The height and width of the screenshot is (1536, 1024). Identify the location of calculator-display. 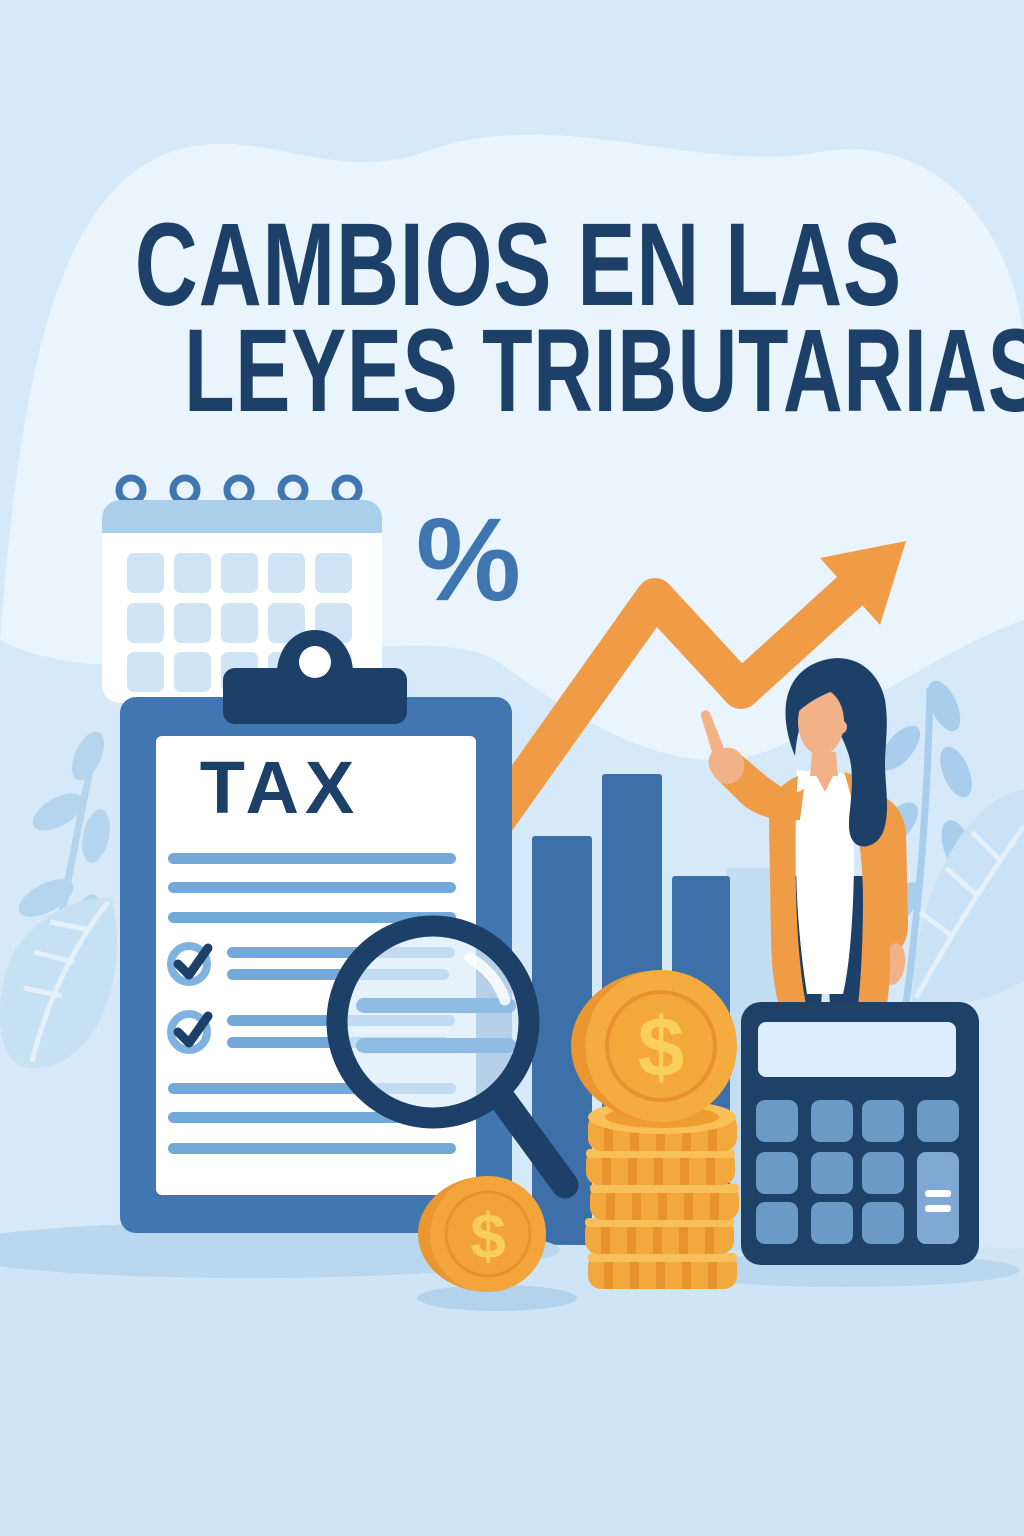
(857, 1049).